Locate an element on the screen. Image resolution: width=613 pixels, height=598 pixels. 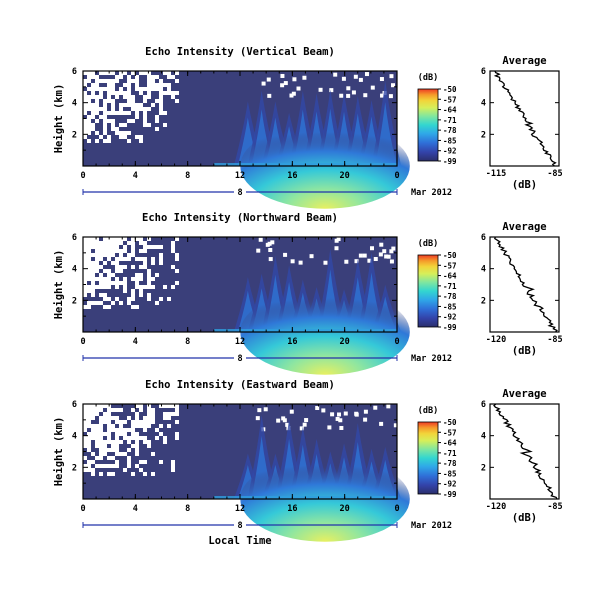
colorbar-tick-label: -57 is located at coordinates (450, 265).